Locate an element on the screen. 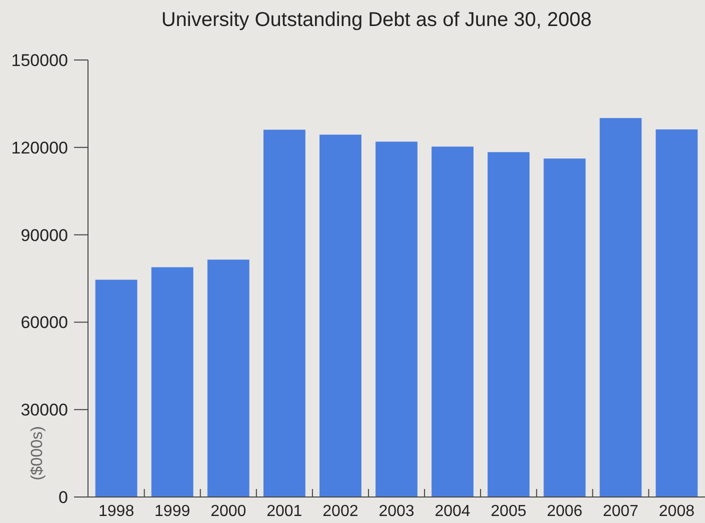 The image size is (705, 523). x-tick-label: 2003 is located at coordinates (396, 511).